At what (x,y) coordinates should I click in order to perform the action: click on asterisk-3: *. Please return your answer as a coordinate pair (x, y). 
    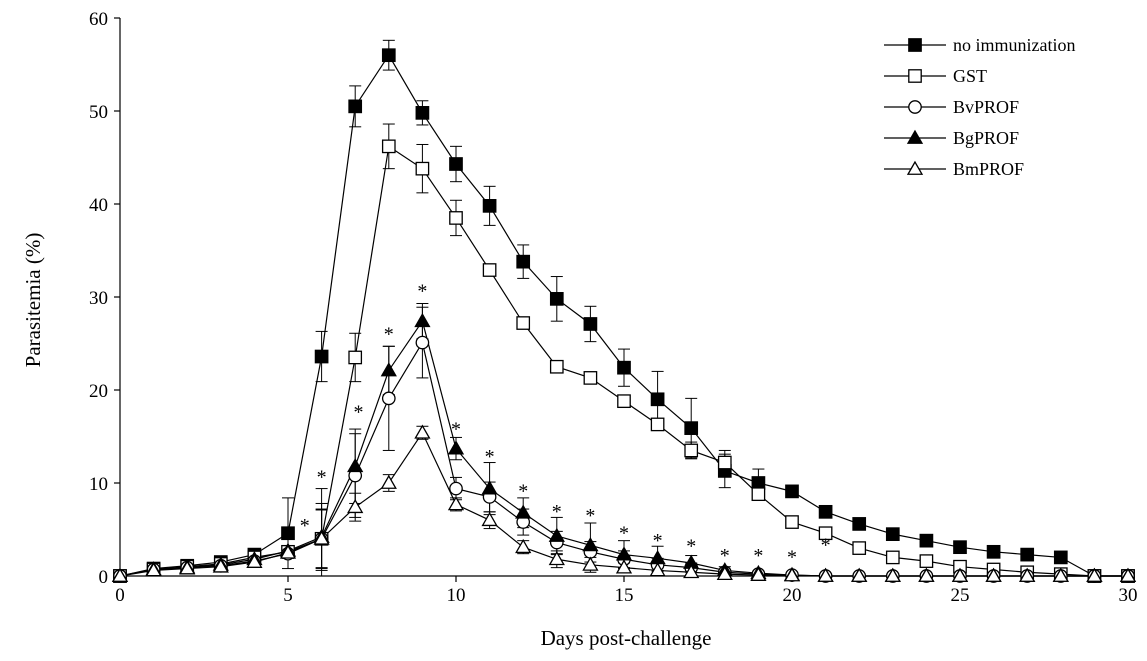
    Looking at the image, I should click on (389, 334).